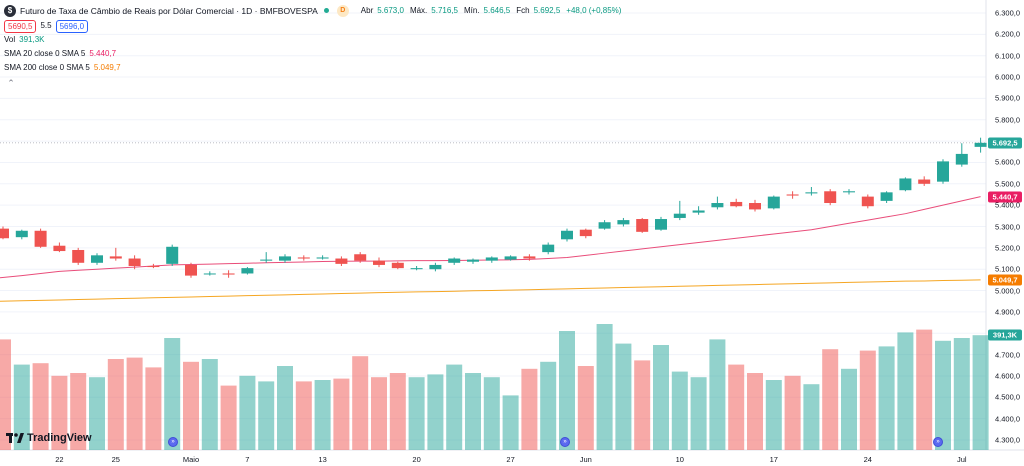 This screenshot has height=466, width=1024. I want to click on price-tick-label: 4.400,0, so click(1007, 419).